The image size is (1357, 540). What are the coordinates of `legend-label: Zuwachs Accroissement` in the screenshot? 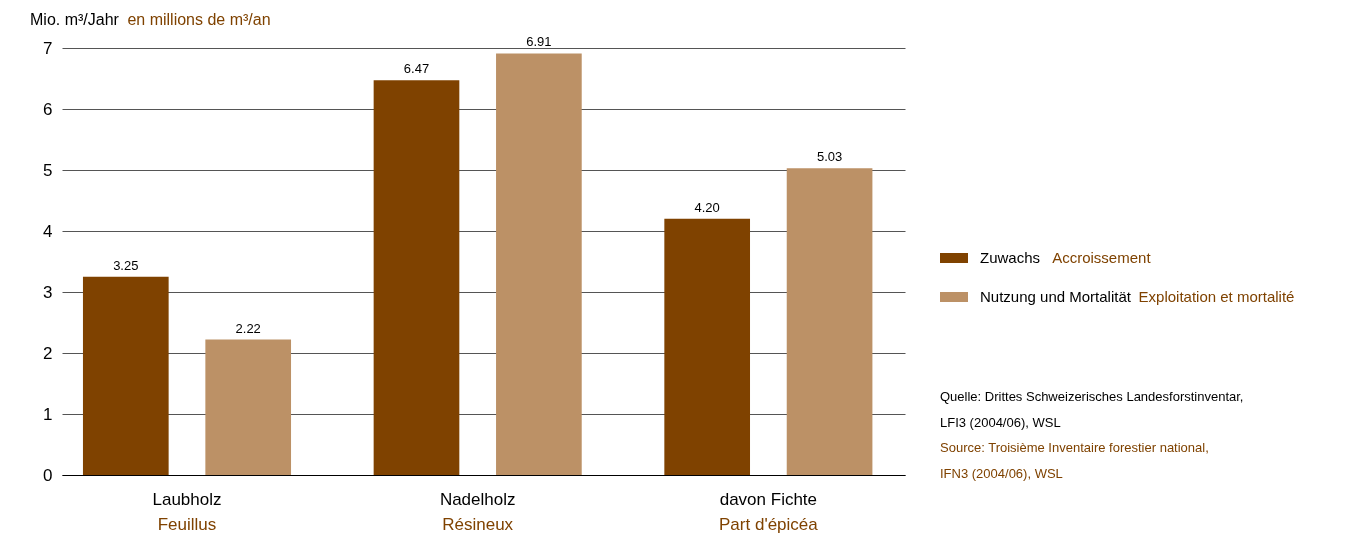 It's located at (1066, 257).